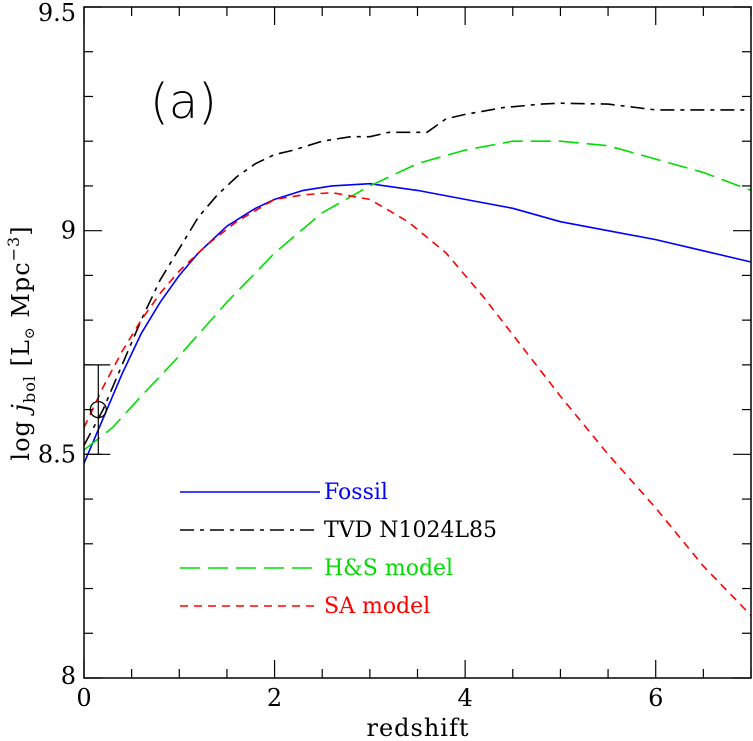  I want to click on y-label-sub: bol, so click(29, 389).